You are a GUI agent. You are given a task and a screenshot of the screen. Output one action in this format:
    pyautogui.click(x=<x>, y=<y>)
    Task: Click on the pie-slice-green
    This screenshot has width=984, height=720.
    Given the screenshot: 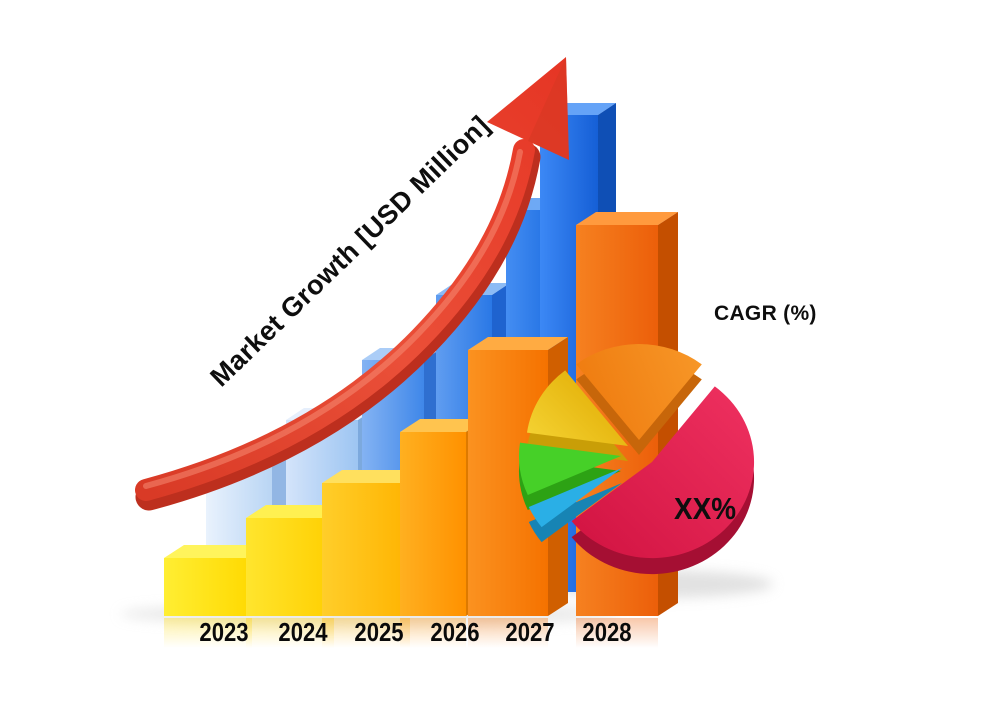 What is the action you would take?
    pyautogui.click(x=570, y=468)
    